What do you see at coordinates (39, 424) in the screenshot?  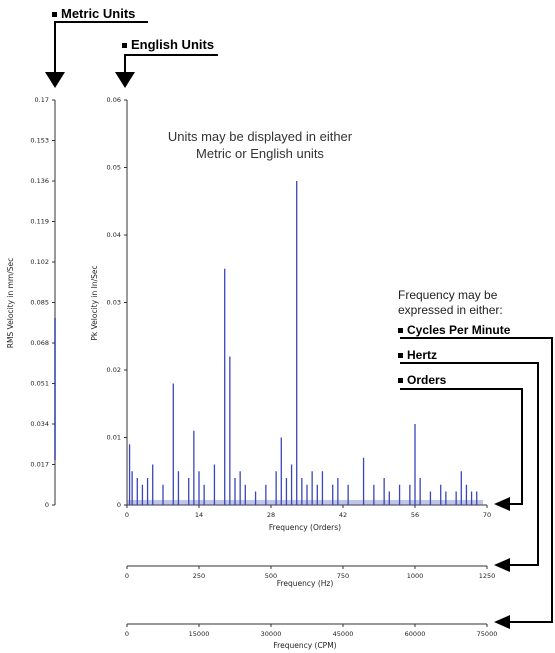 I see `metric-tick-label: 0.034` at bounding box center [39, 424].